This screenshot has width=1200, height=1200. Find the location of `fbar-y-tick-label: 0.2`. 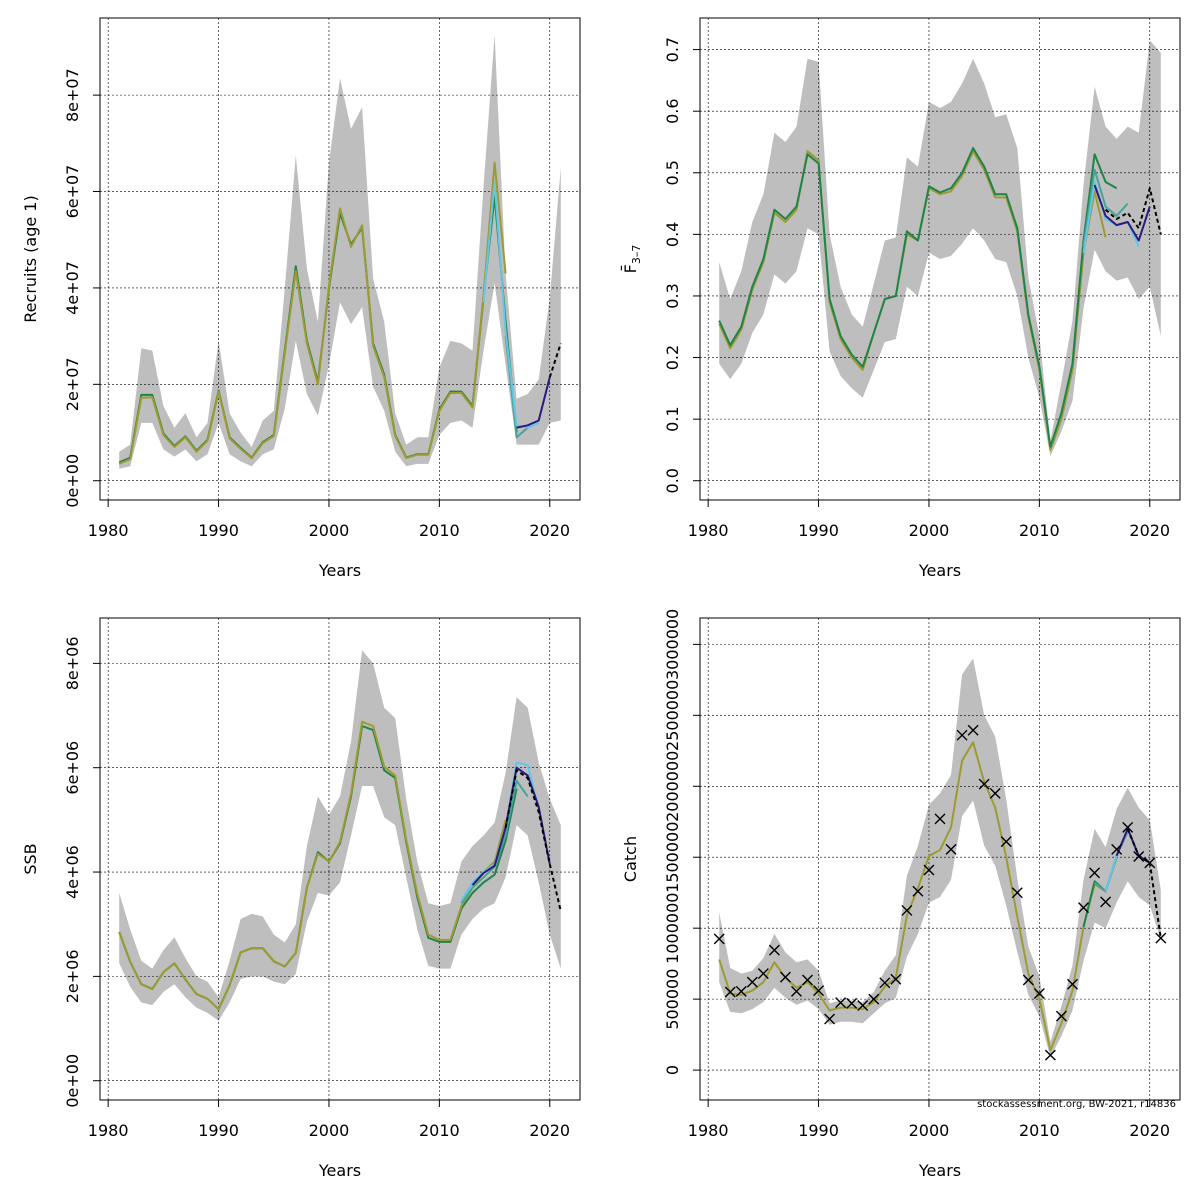

fbar-y-tick-label: 0.2 is located at coordinates (672, 357).